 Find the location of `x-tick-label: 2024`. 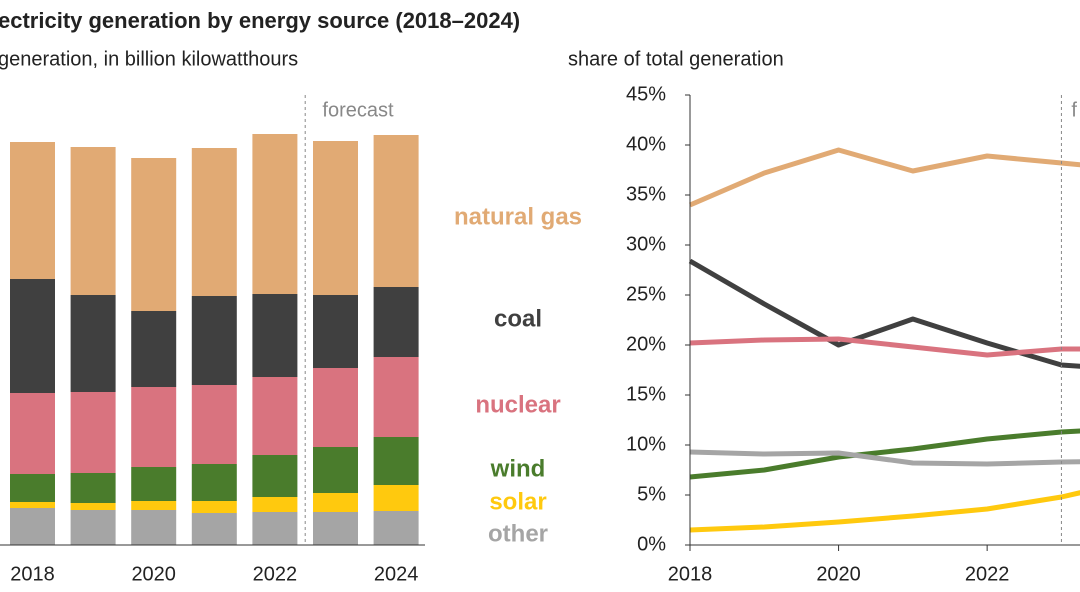

x-tick-label: 2024 is located at coordinates (396, 574).